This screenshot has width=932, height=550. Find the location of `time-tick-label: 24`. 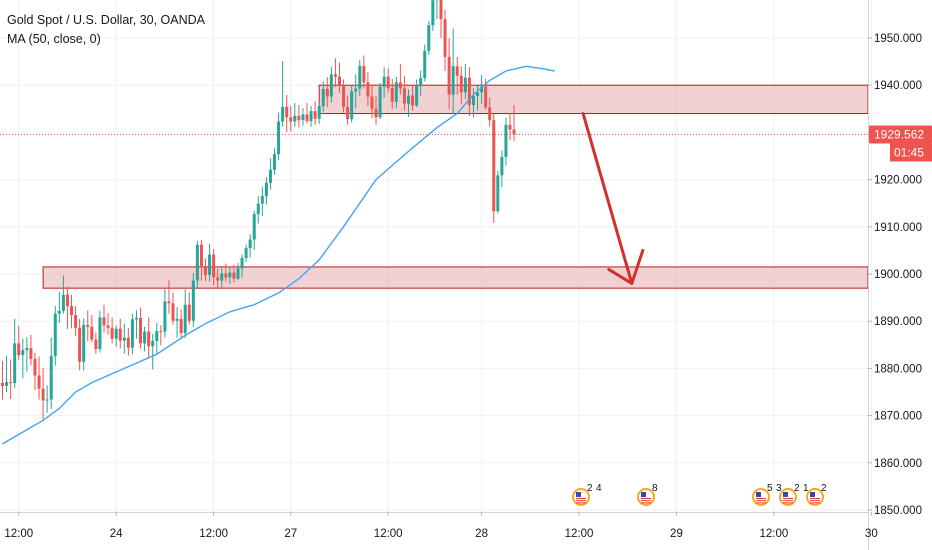

time-tick-label: 24 is located at coordinates (116, 534).